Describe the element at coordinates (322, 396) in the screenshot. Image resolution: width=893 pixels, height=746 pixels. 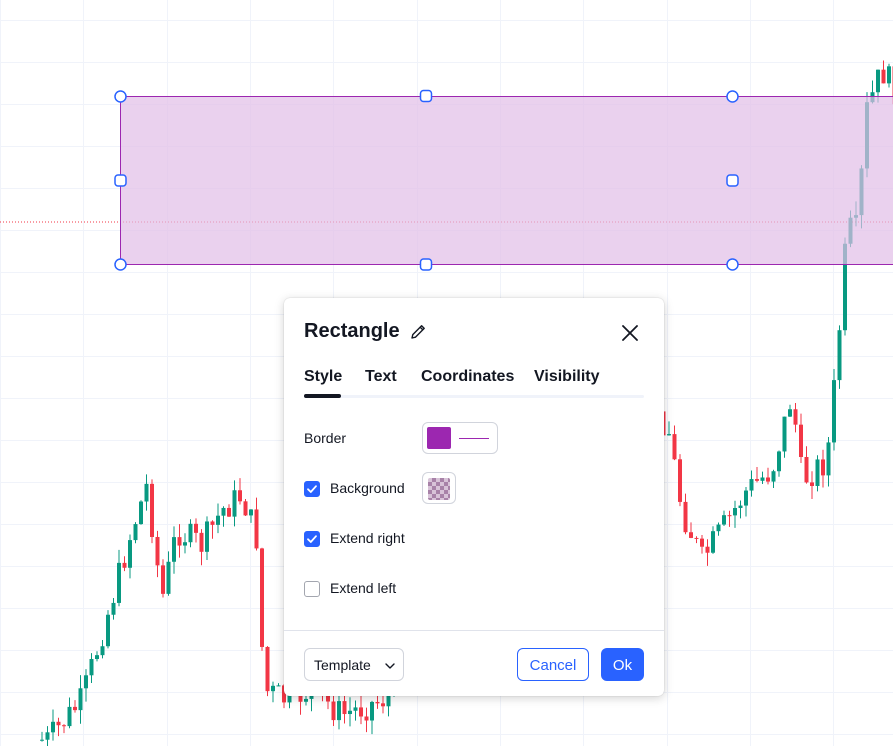
I see `tab-active-indicator` at that location.